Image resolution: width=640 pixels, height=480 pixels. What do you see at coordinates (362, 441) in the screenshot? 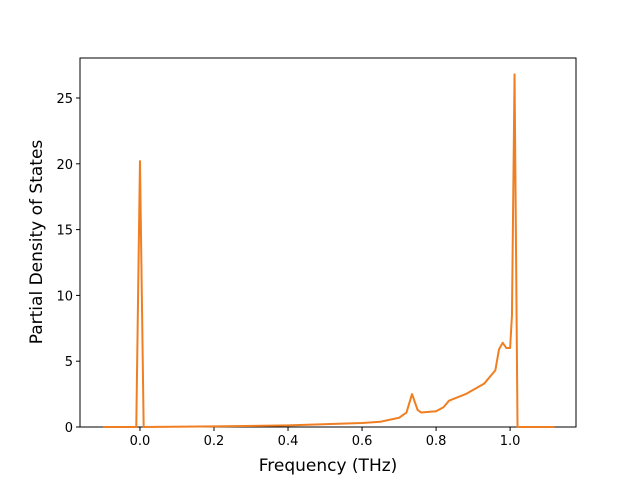
I see `x-tick-label: 0.6` at bounding box center [362, 441].